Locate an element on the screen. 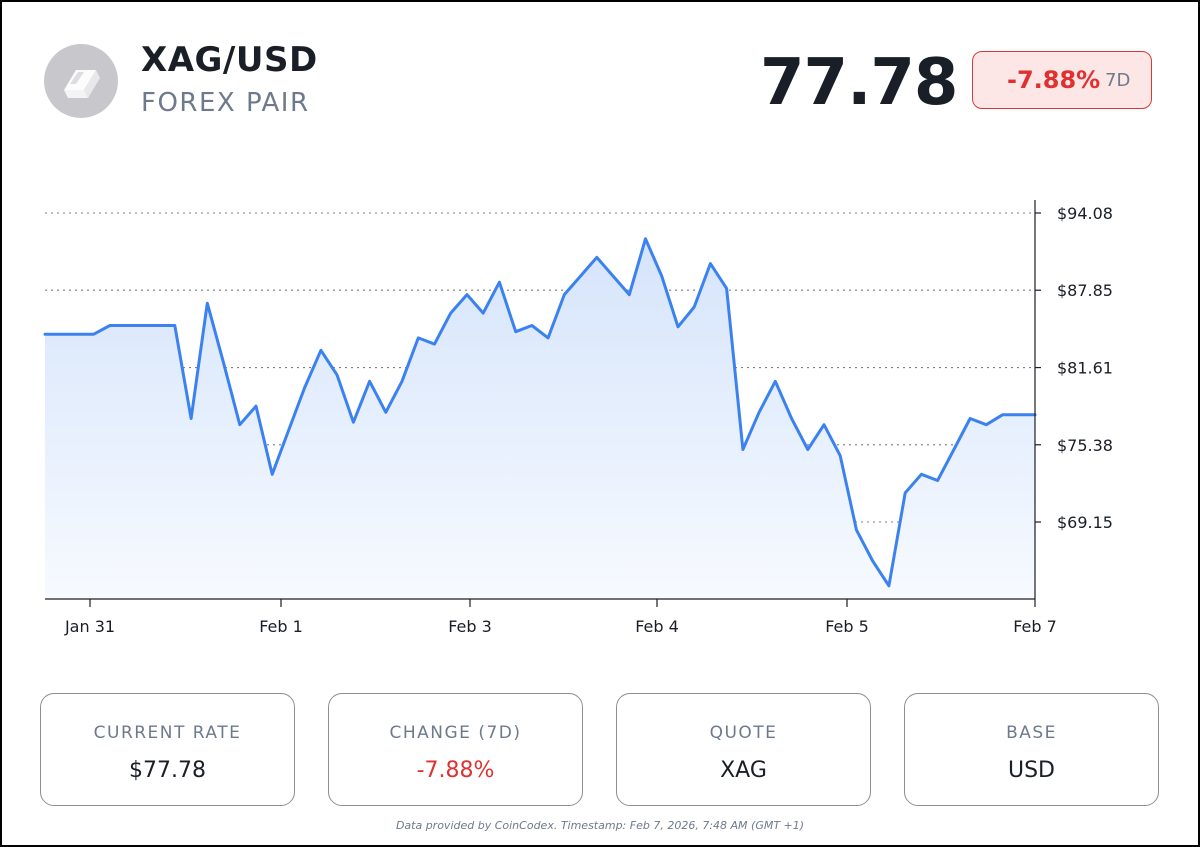  current-price: 77.78 is located at coordinates (859, 83).